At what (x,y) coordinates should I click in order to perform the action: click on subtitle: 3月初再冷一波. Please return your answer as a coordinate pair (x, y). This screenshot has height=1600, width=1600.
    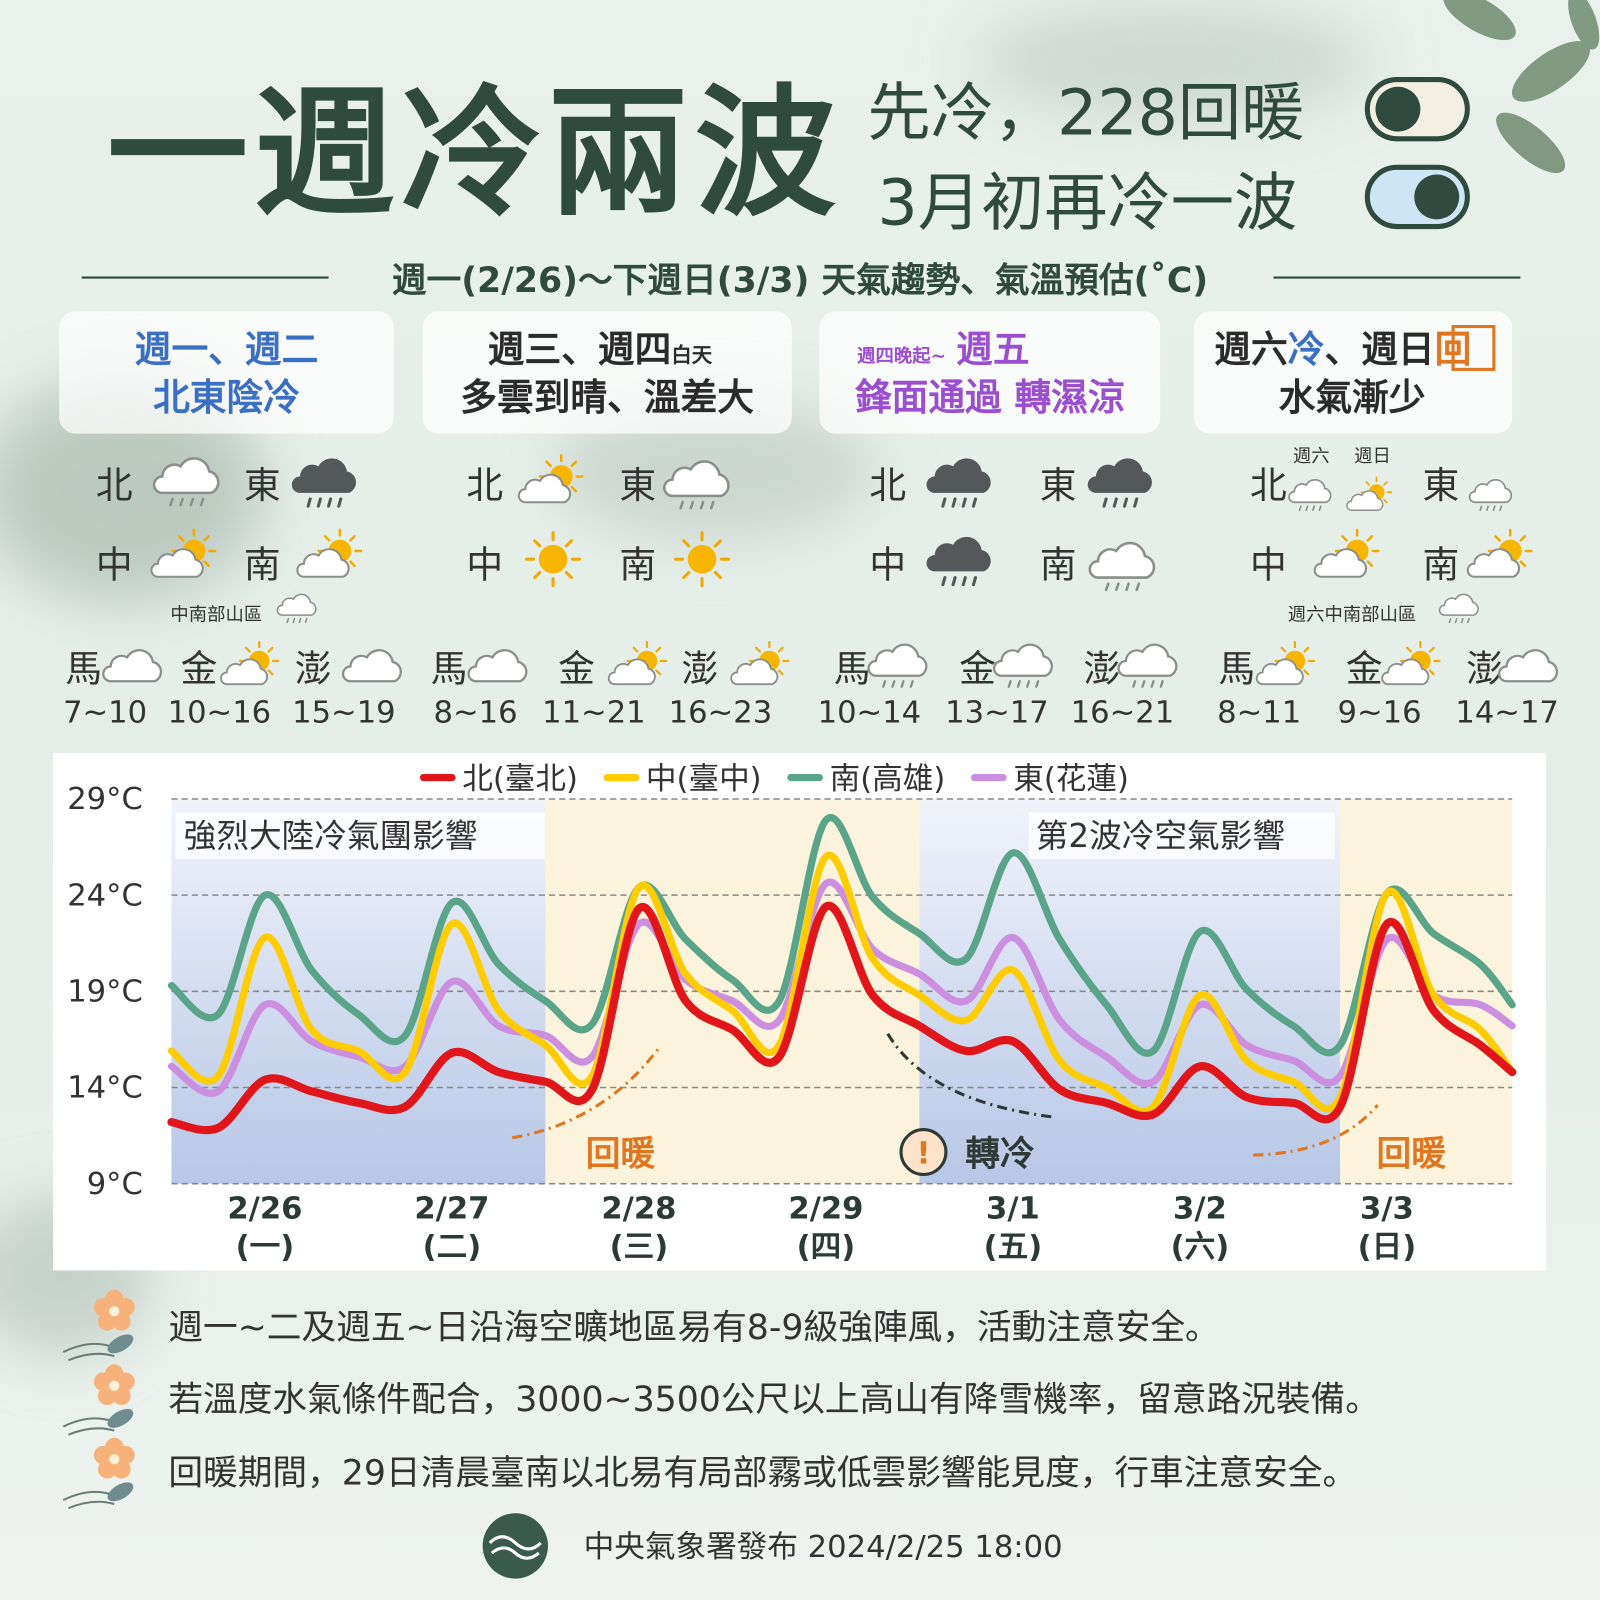
    Looking at the image, I should click on (1088, 202).